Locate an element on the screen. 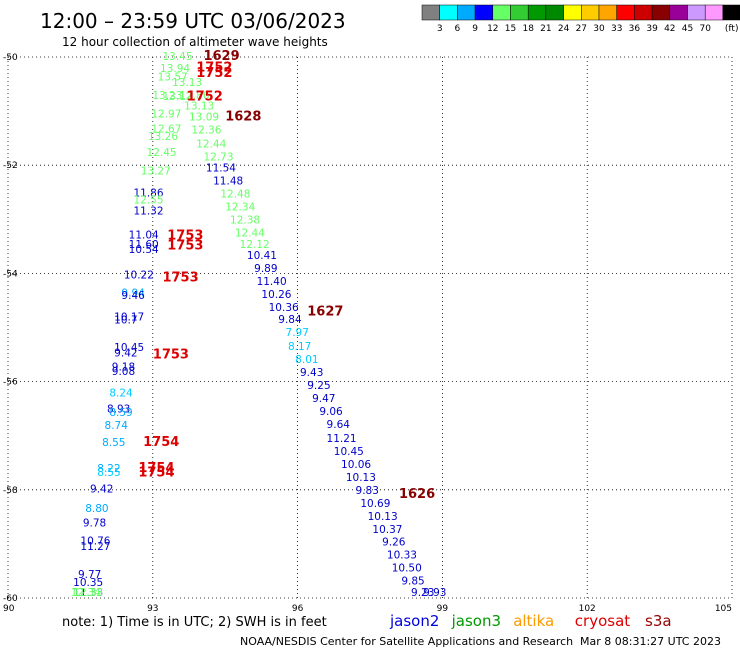 The height and width of the screenshot is (654, 740). wave-height-label: 10.76 is located at coordinates (95, 542).